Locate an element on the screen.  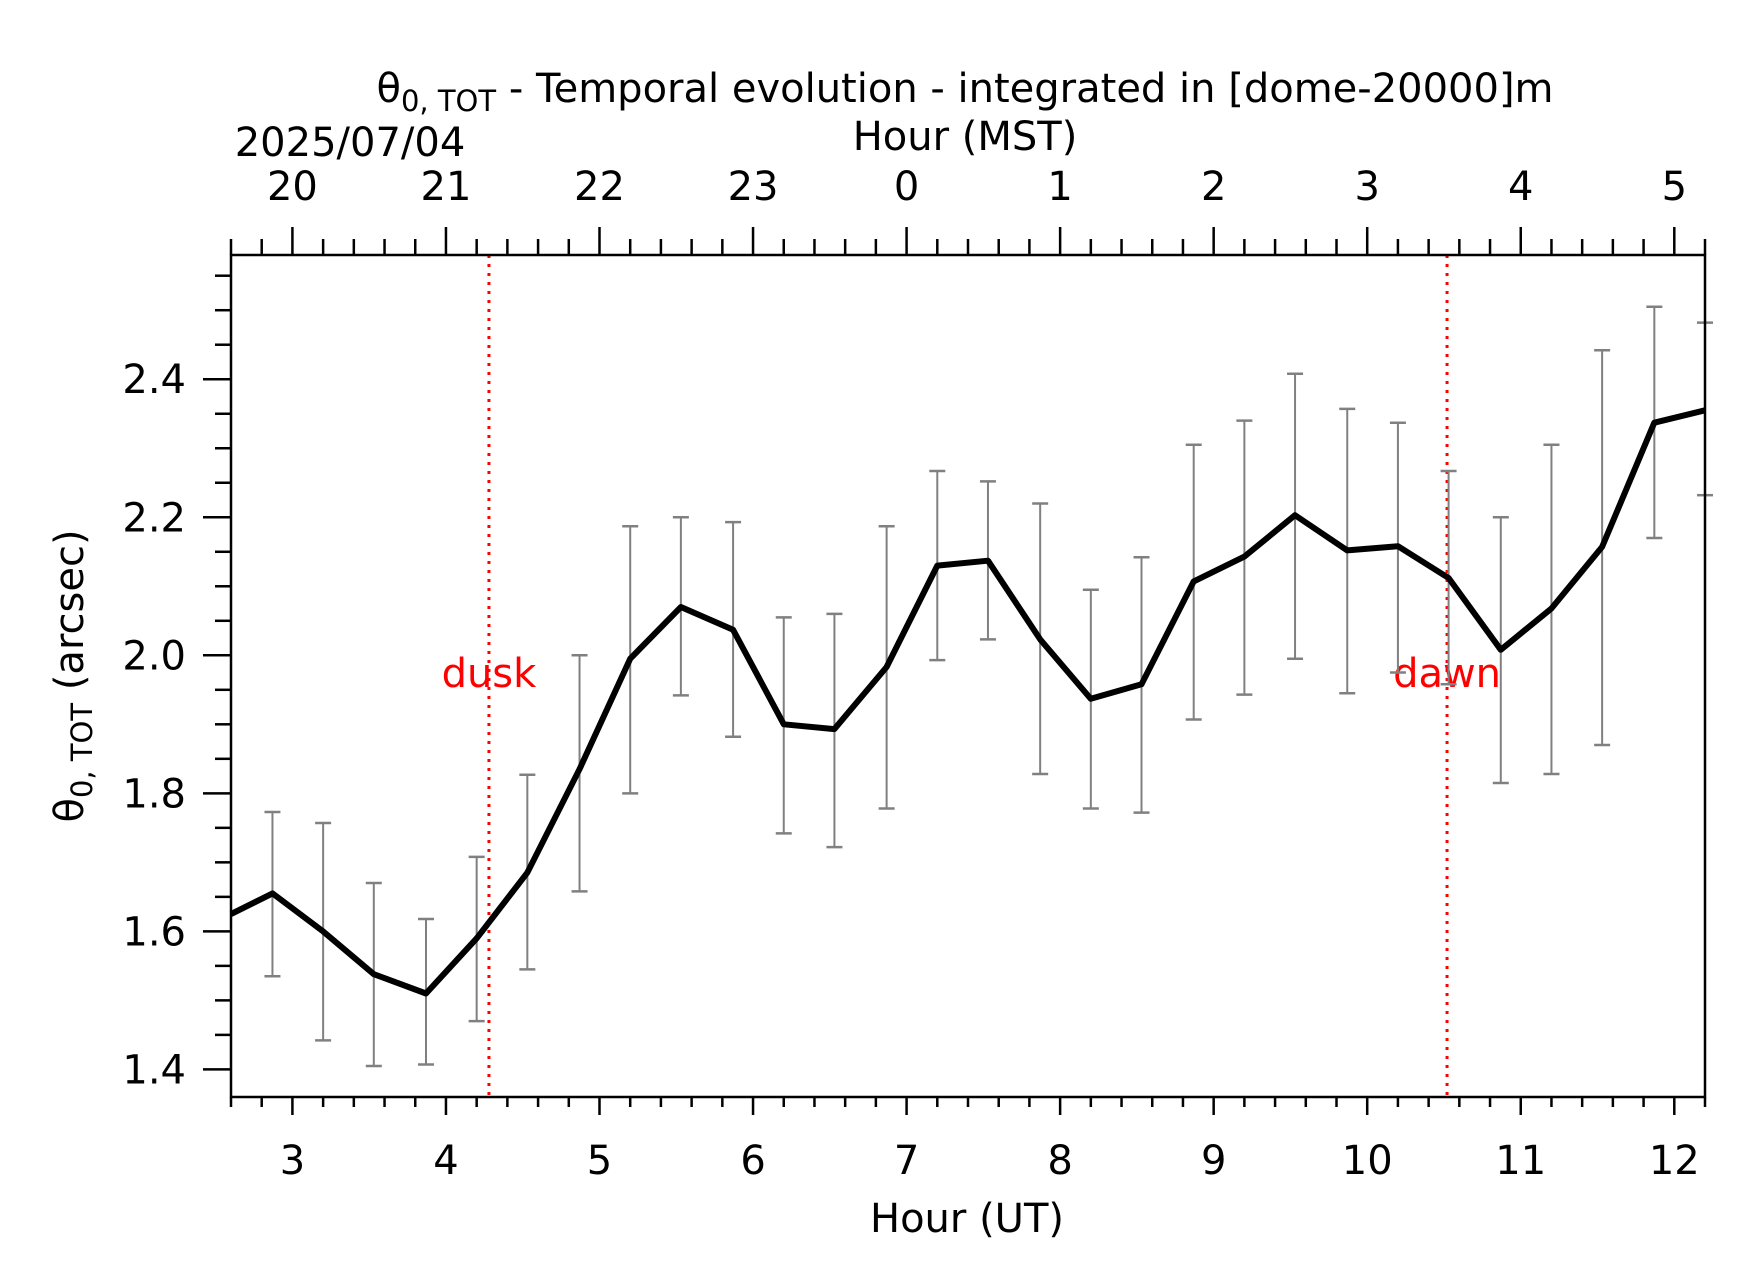
y-tick-label: 1.8 is located at coordinates (154, 794).